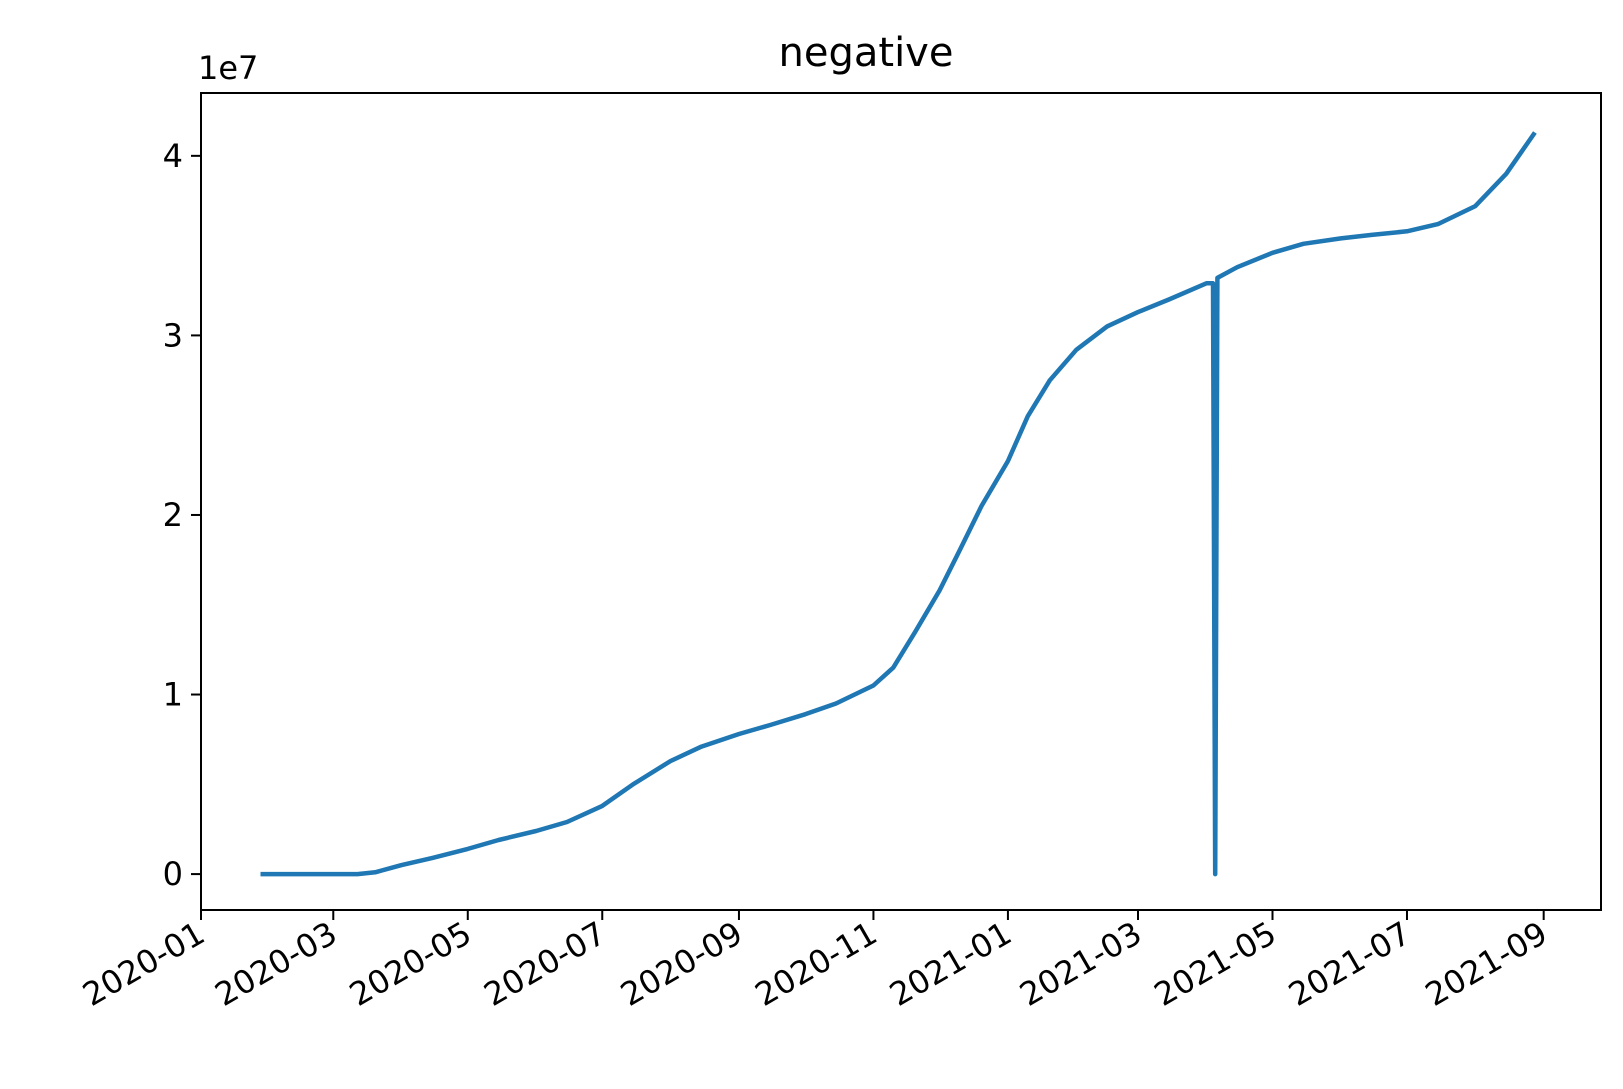  Describe the element at coordinates (1215, 964) in the screenshot. I see `x-tick-label: 2021-05` at that location.